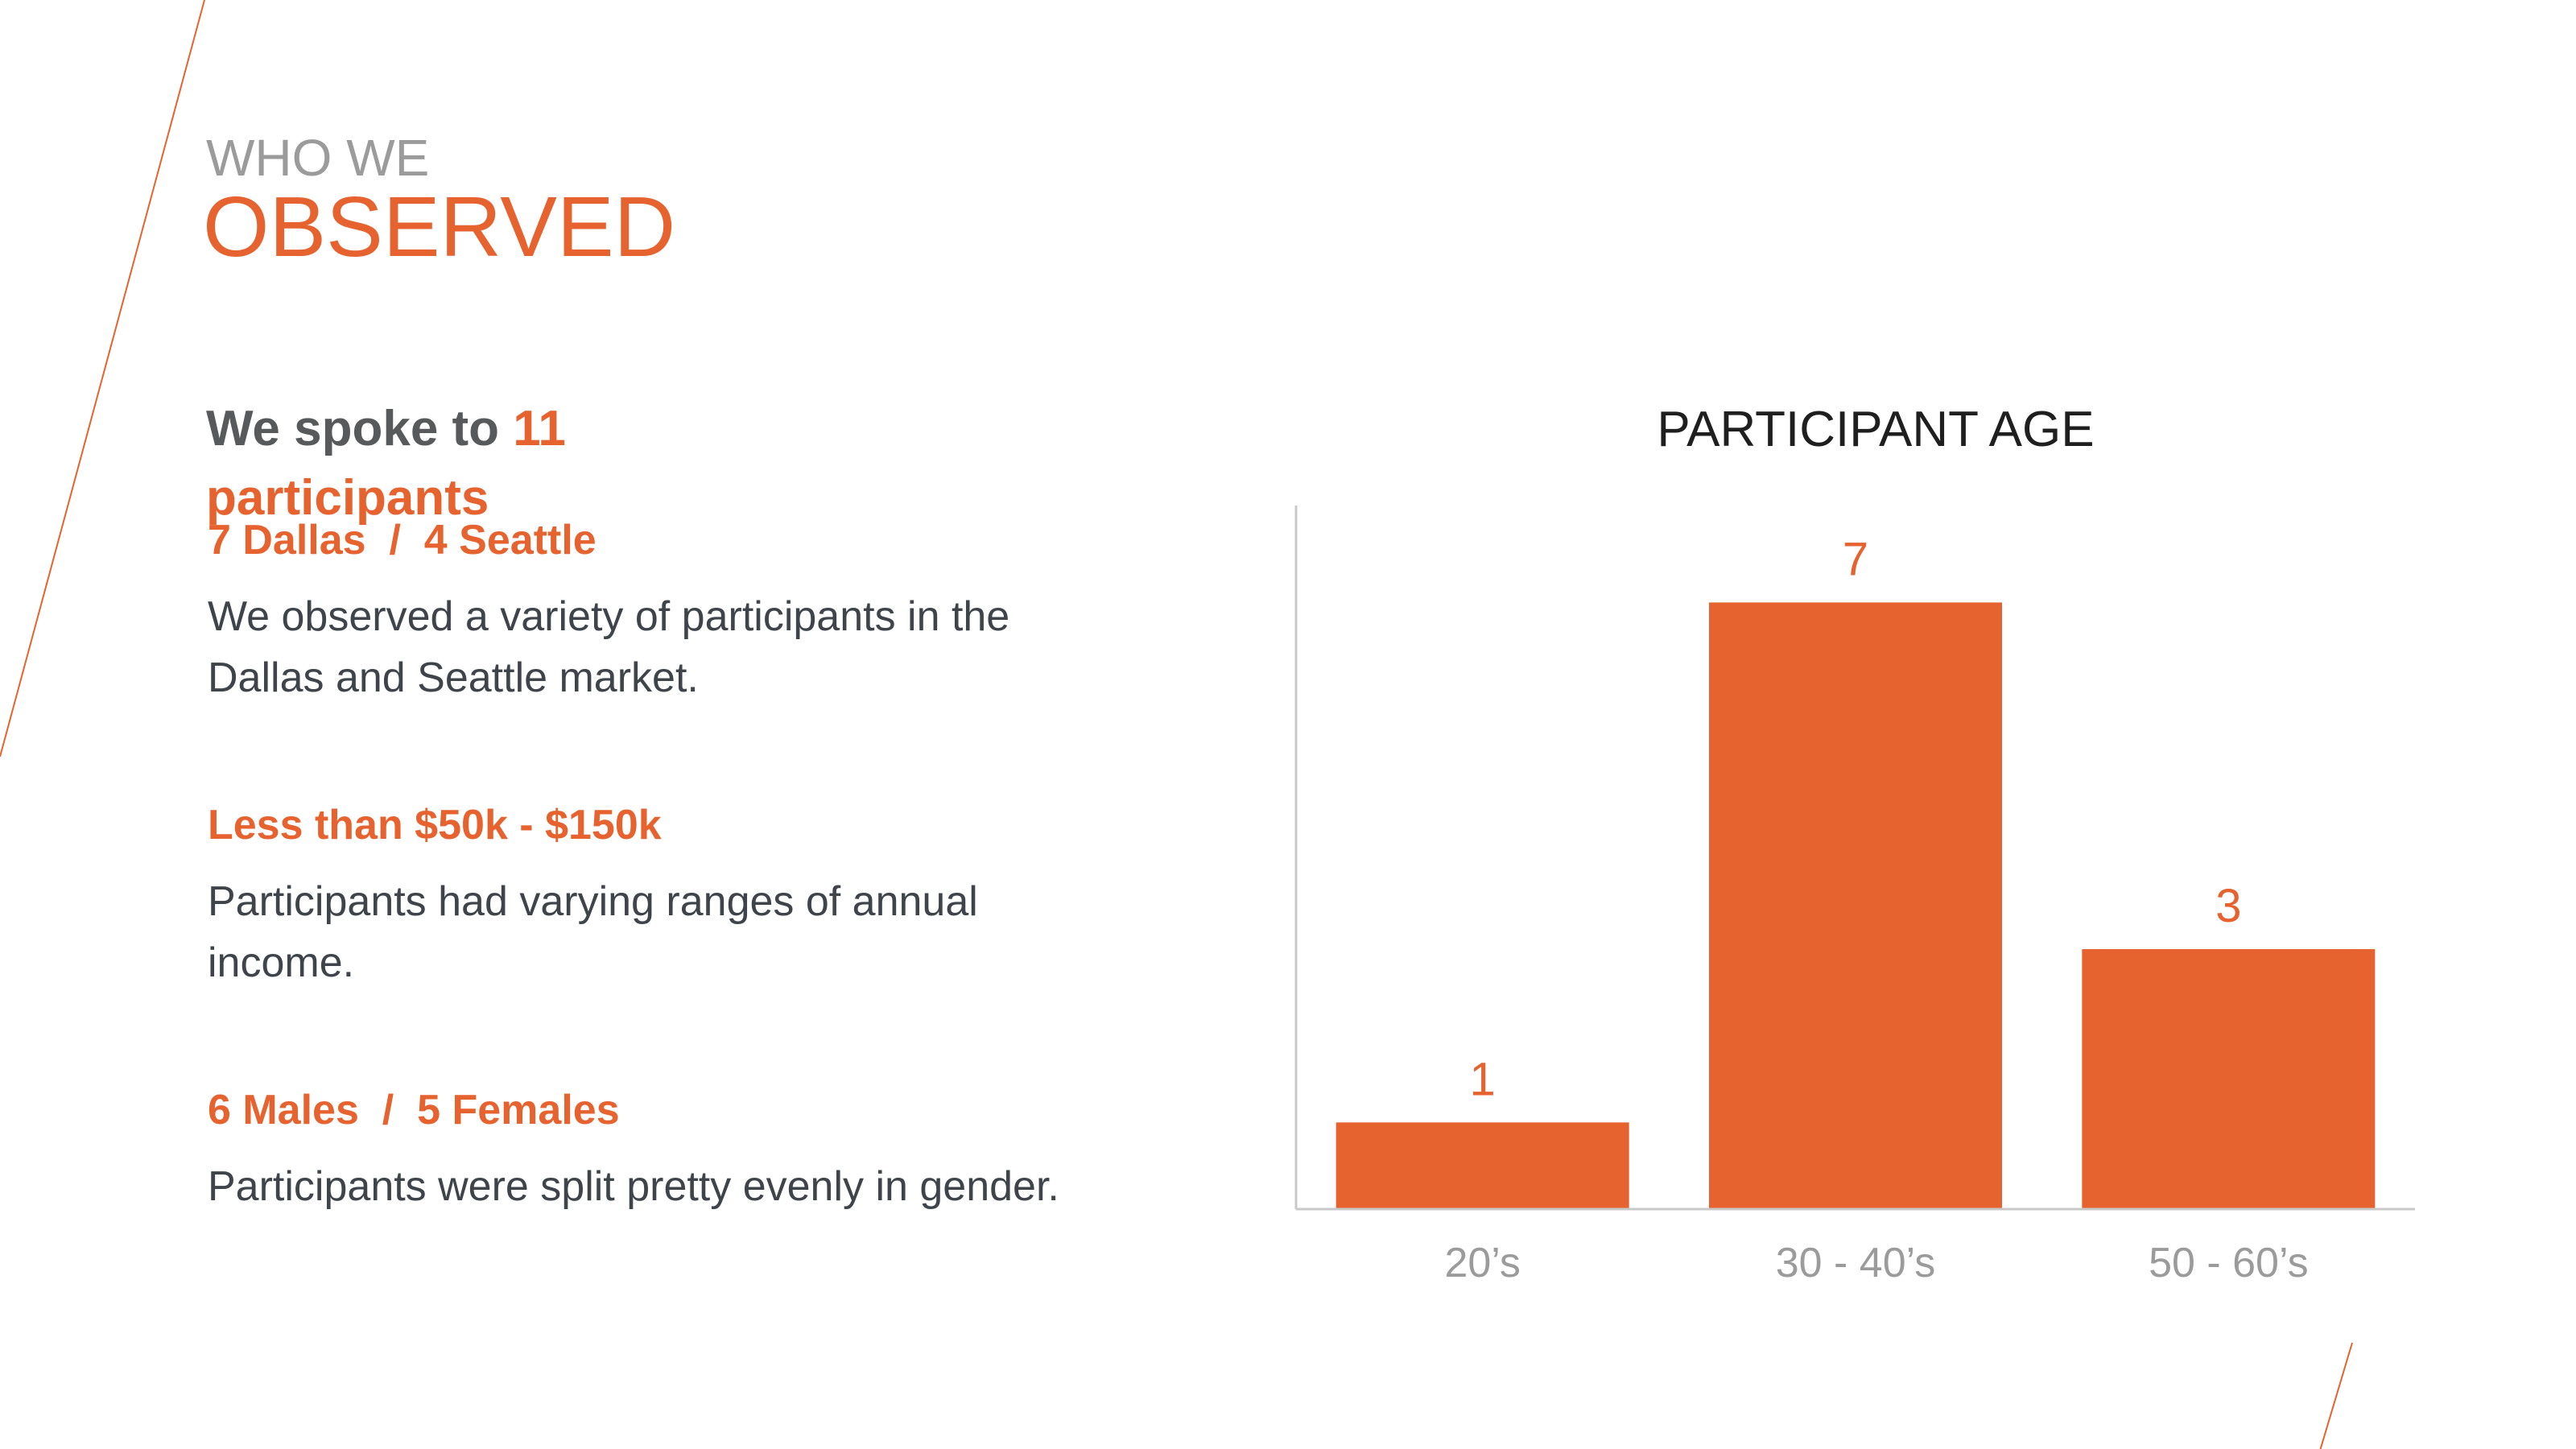 This screenshot has height=1449, width=2576. What do you see at coordinates (439, 227) in the screenshot?
I see `section-title: OBSERVED` at bounding box center [439, 227].